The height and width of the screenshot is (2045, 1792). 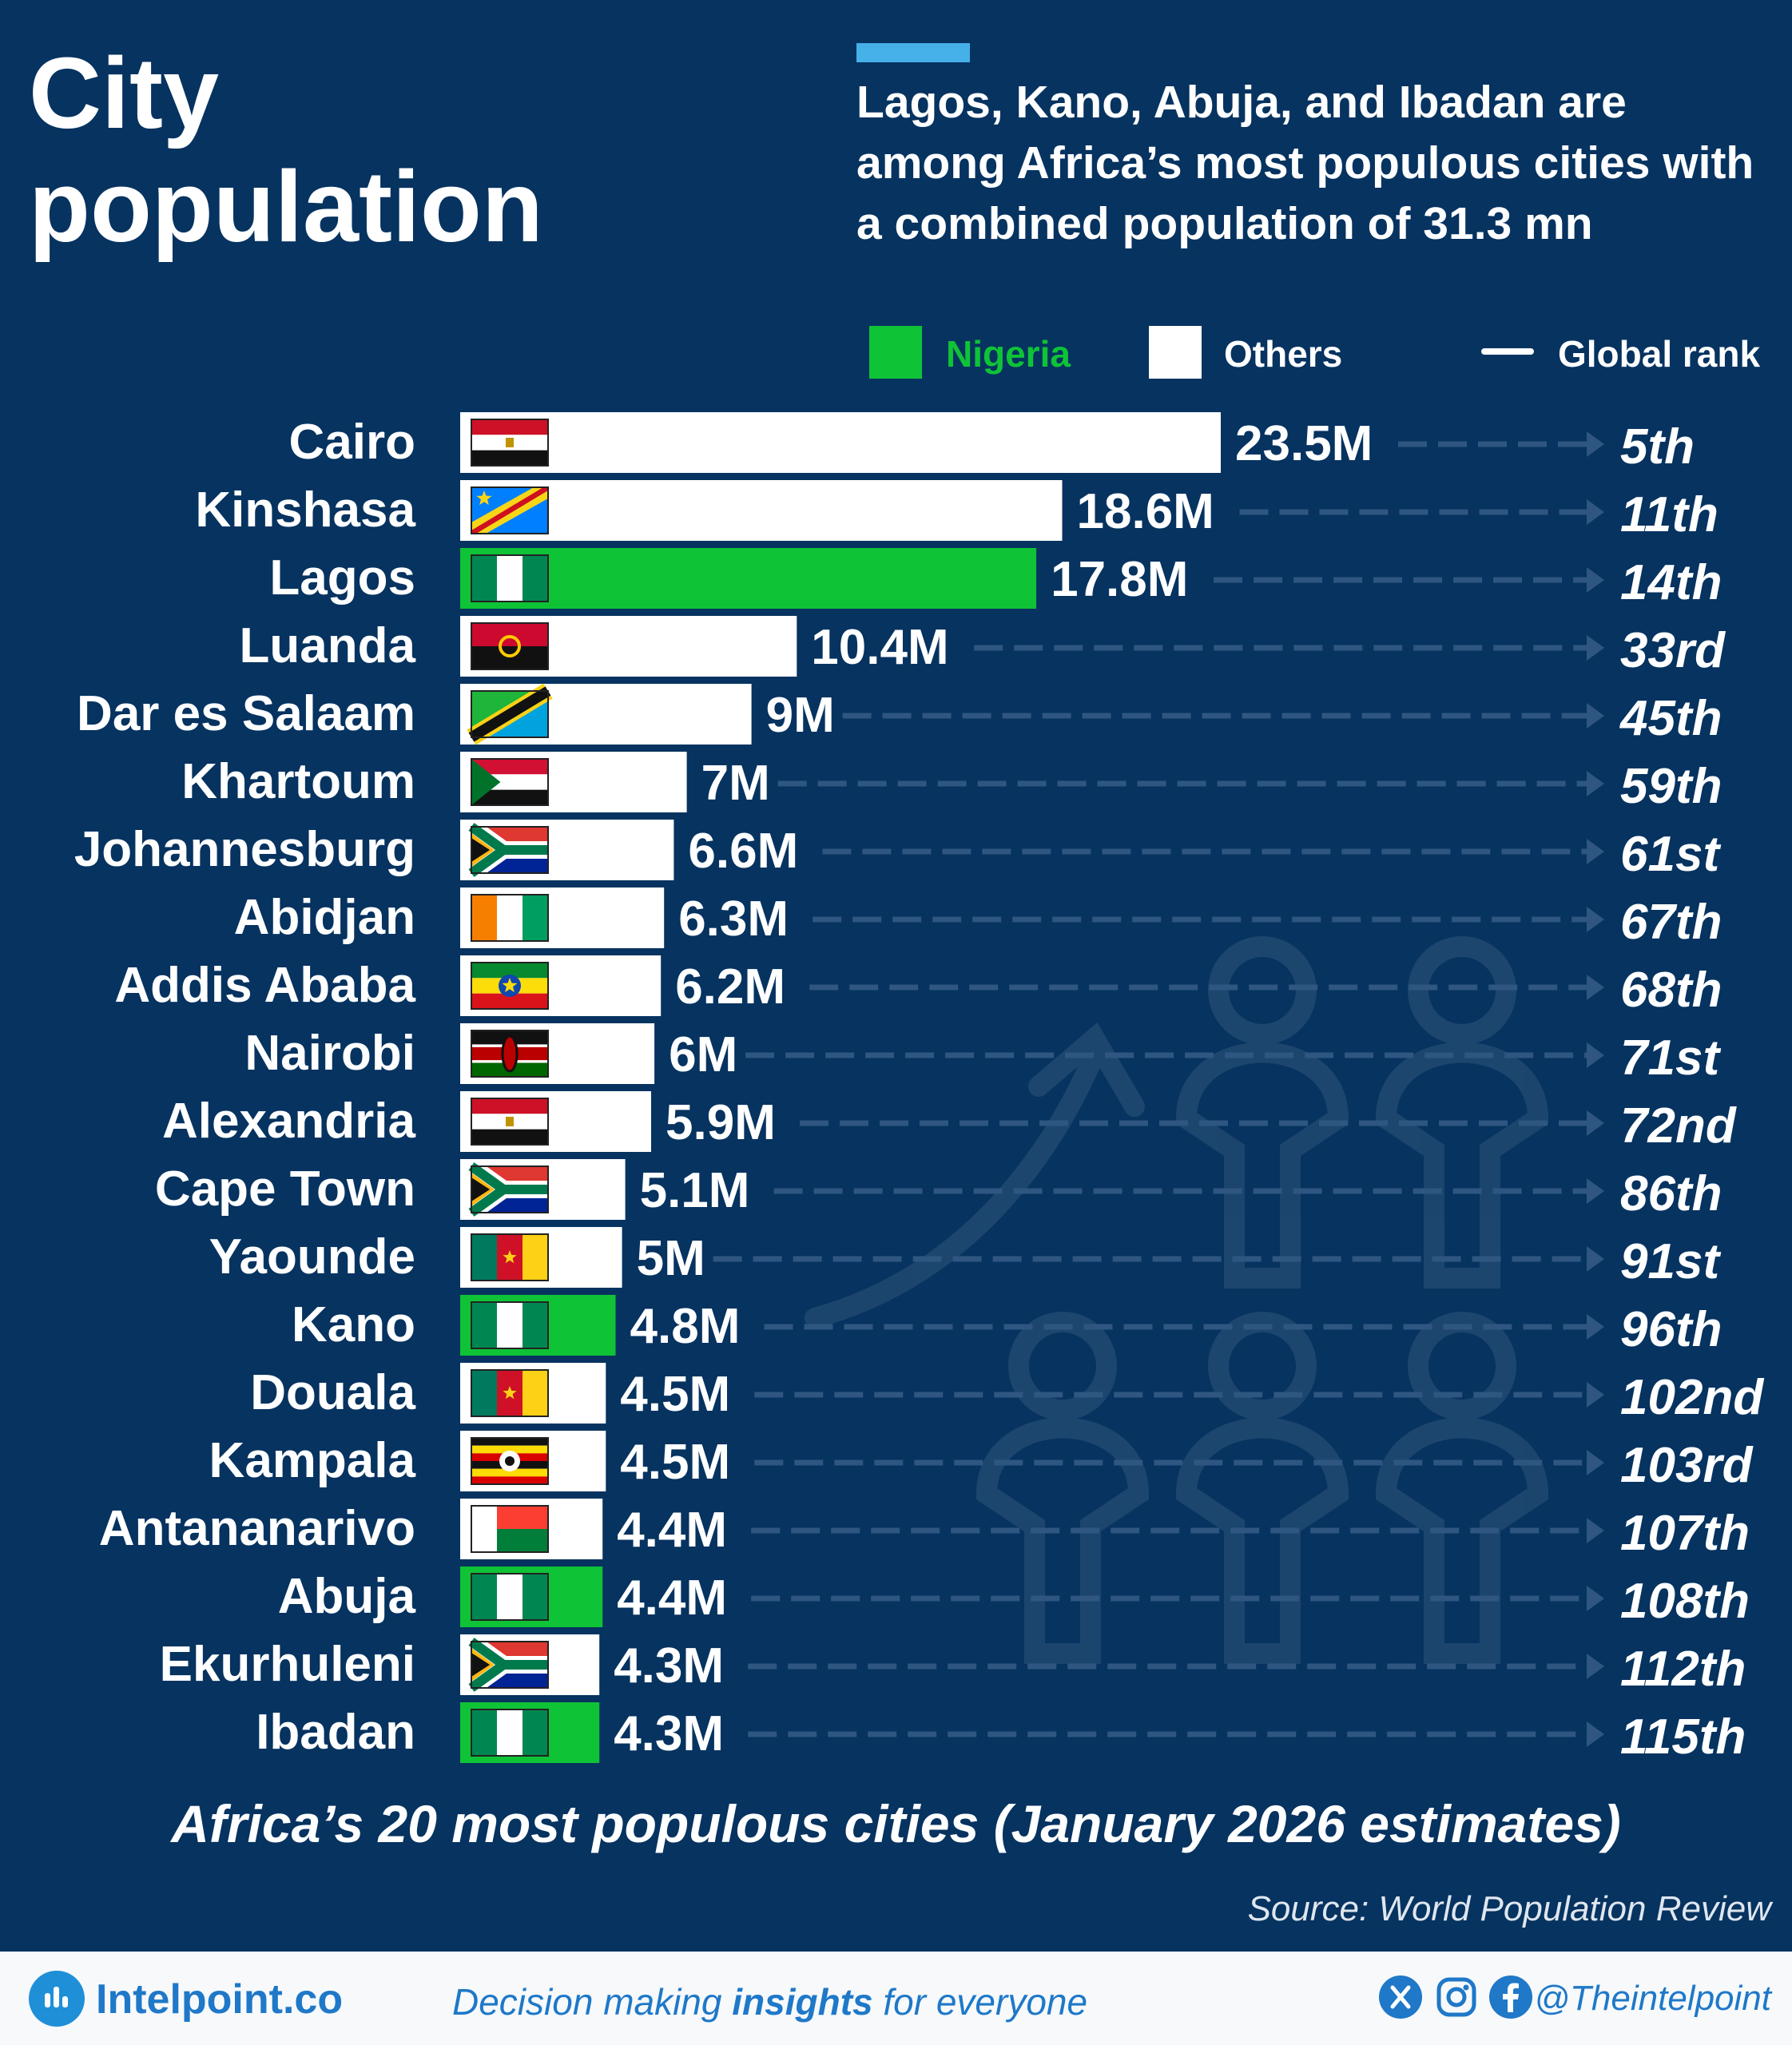 I want to click on background-people-graphic, so click(x=1177, y=1300).